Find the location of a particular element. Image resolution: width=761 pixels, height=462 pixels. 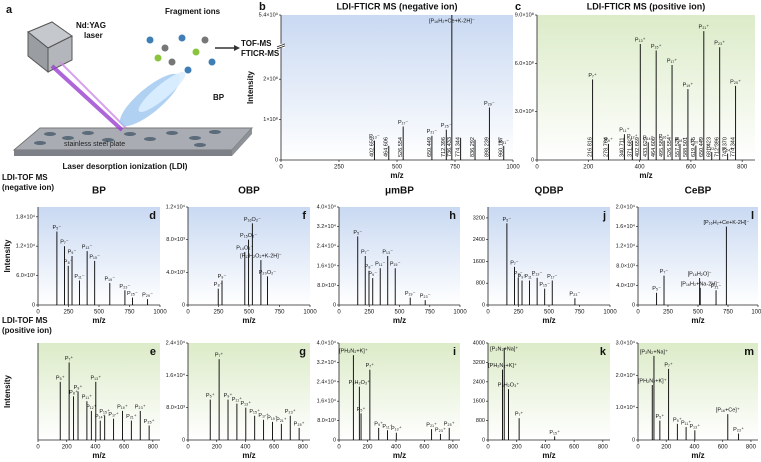

peak-label: P₉⁺ is located at coordinates (378, 423).